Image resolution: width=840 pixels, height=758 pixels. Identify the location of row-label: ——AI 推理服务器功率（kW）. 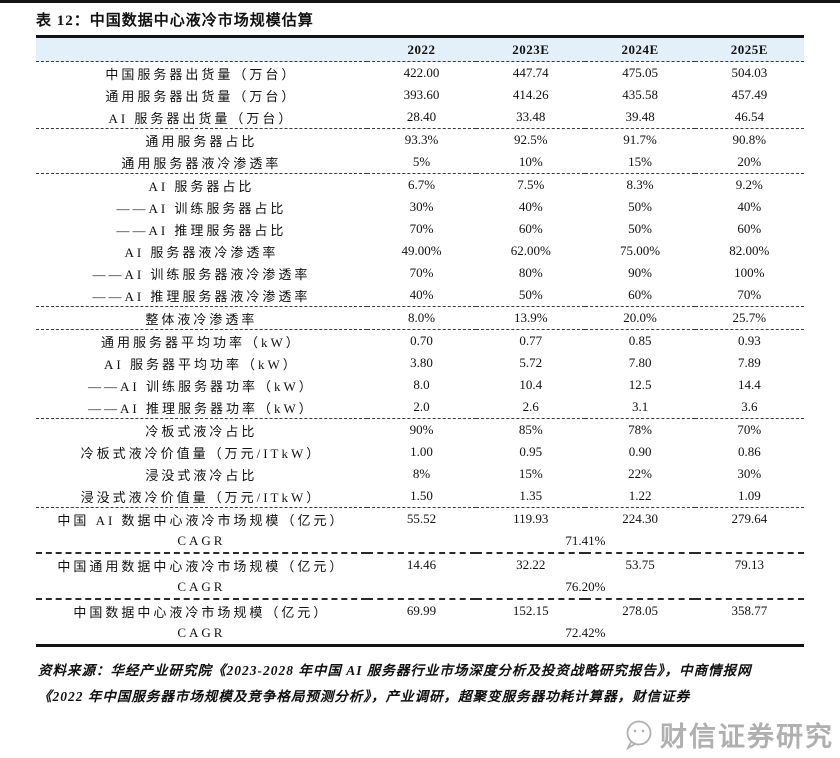
(201, 408).